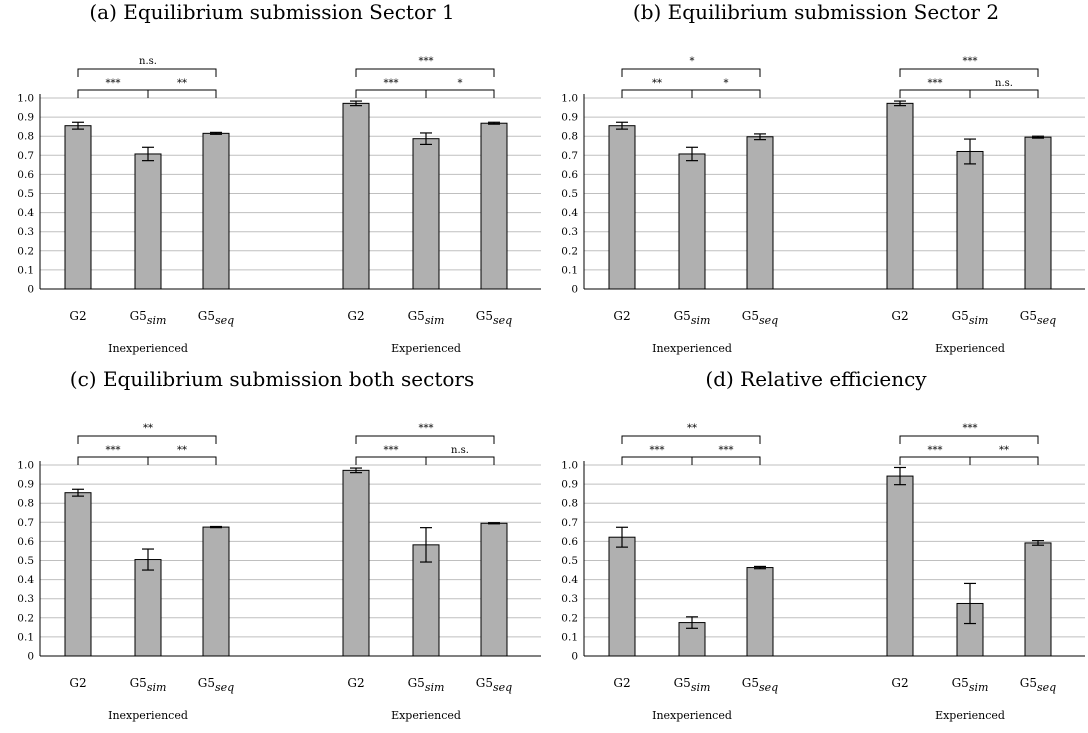 The width and height of the screenshot is (1088, 733). Describe the element at coordinates (272, 12) in the screenshot. I see `chart-title: (a) Equilibrium submission Sector 1` at that location.